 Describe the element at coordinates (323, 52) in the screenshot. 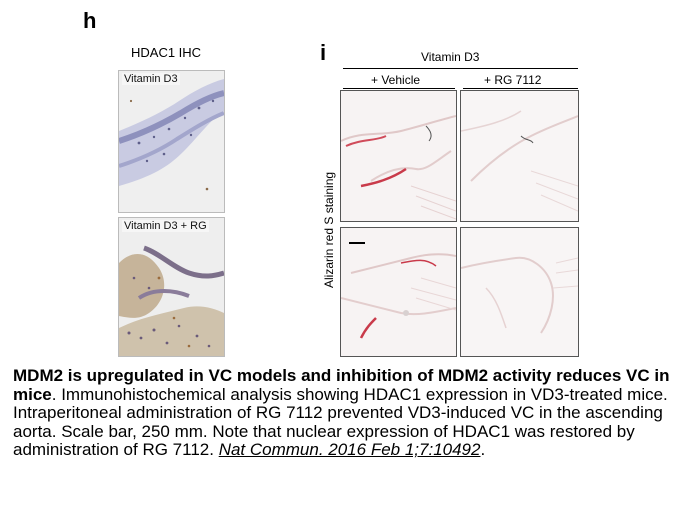

I see `panel-letter-i: i` at that location.